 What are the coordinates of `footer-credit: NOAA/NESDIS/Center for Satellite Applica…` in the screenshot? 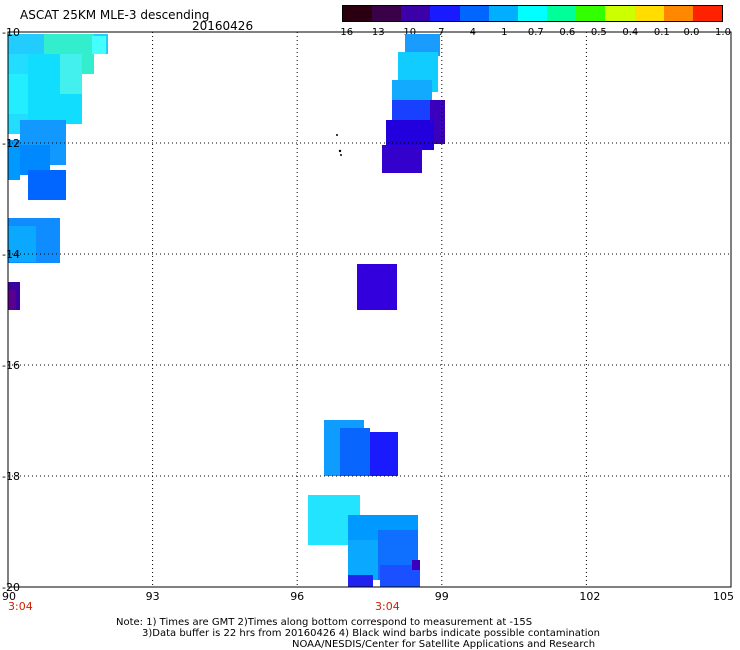 It's located at (444, 644).